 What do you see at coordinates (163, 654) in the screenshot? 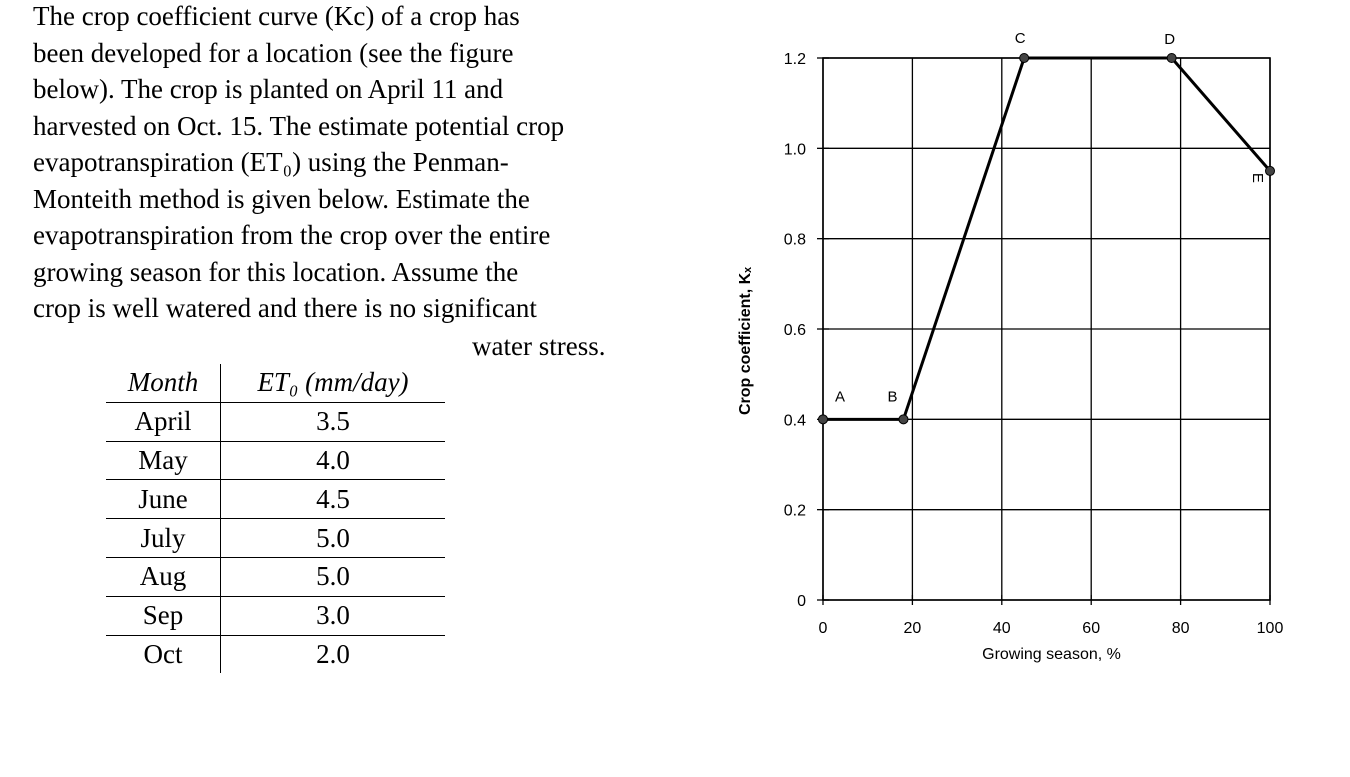
I see `table-cell-month: Oct` at bounding box center [163, 654].